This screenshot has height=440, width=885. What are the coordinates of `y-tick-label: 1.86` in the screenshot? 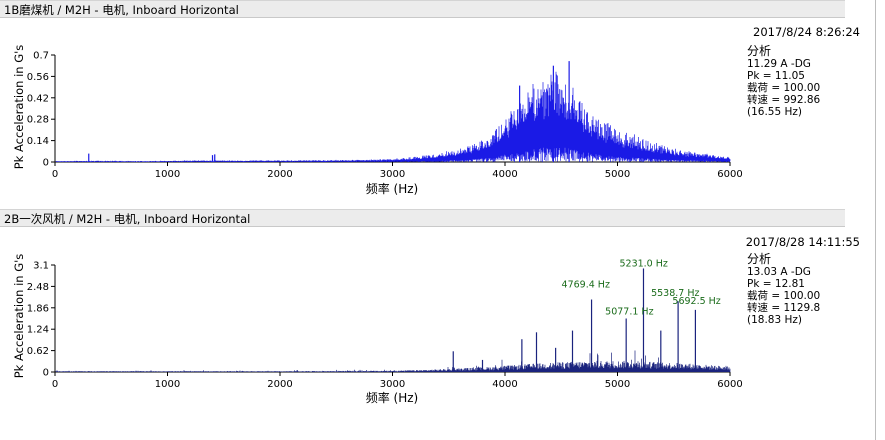 It's located at (38, 308).